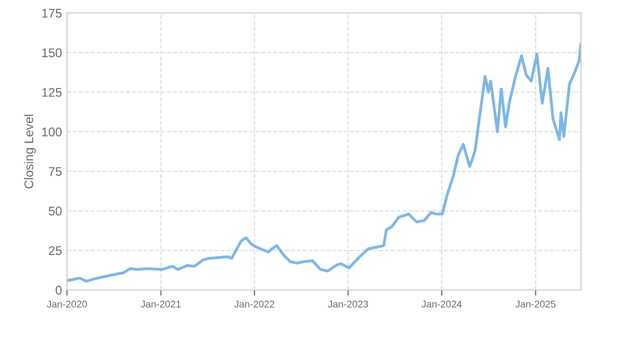 The height and width of the screenshot is (350, 623). What do you see at coordinates (442, 304) in the screenshot?
I see `x-tick-label: Jan-2024` at bounding box center [442, 304].